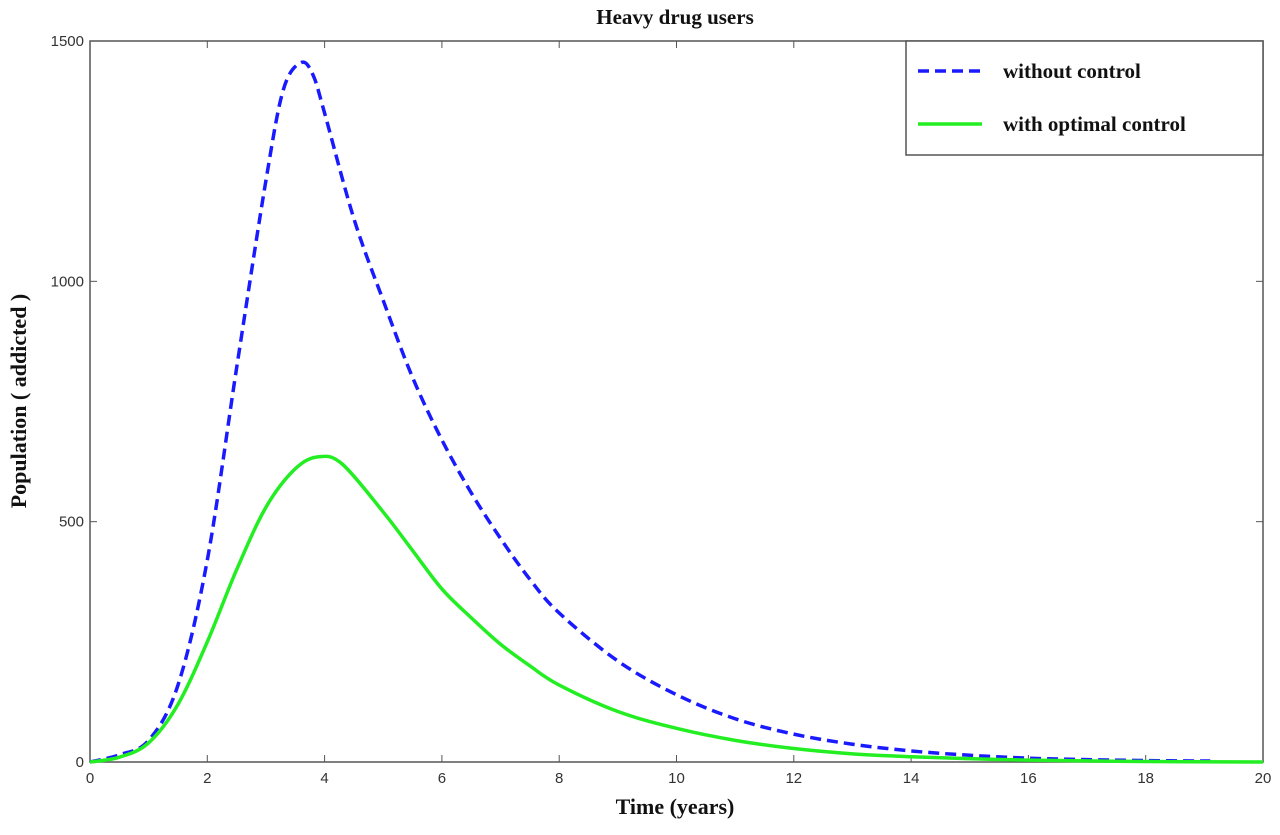 Image resolution: width=1280 pixels, height=835 pixels. Describe the element at coordinates (71, 522) in the screenshot. I see `y-tick-label: 500` at that location.